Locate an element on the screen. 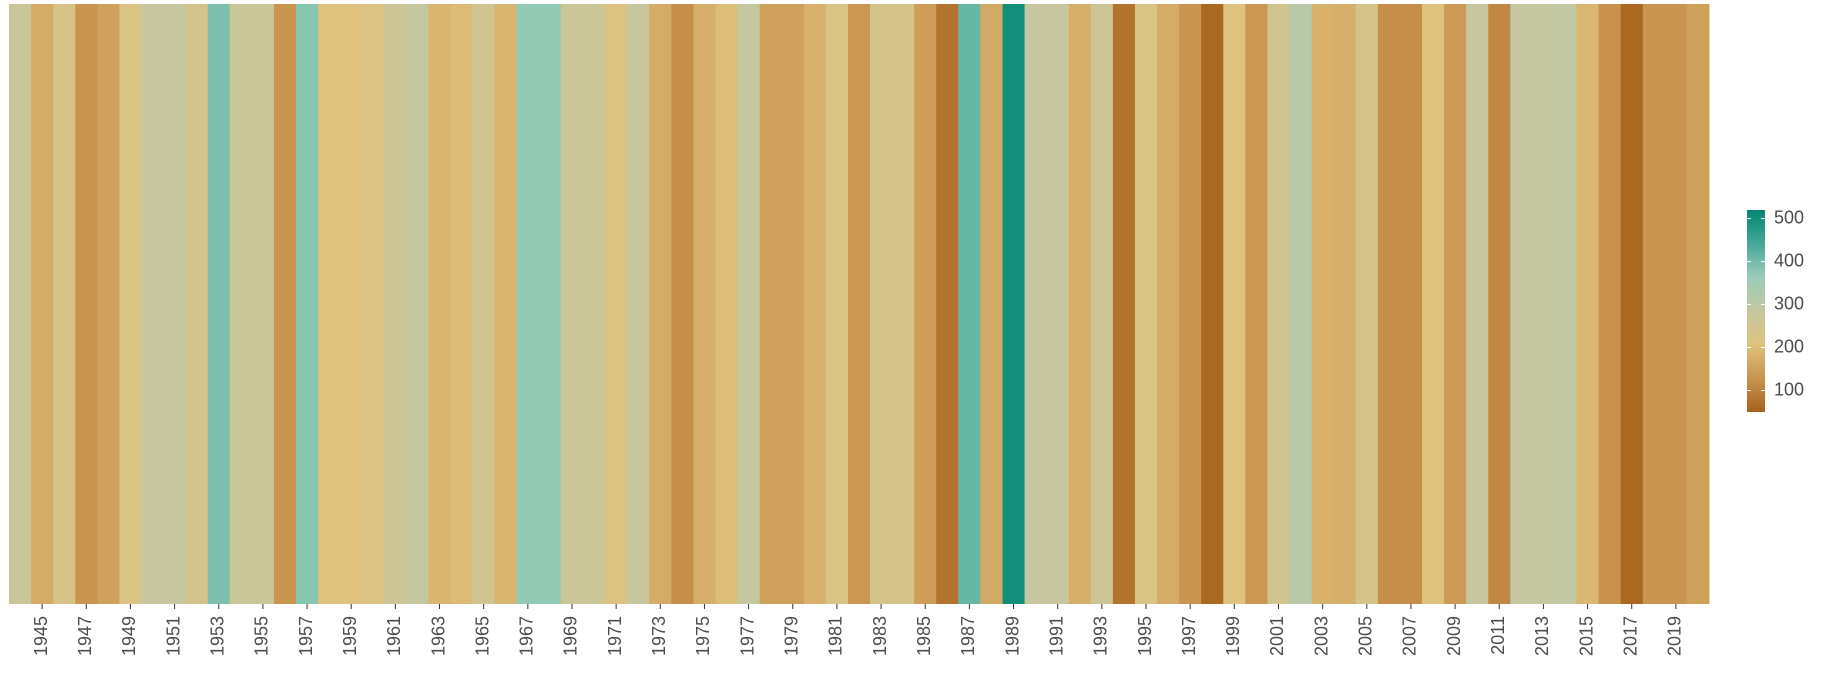 The image size is (1831, 677). x-tick-label: 1981 is located at coordinates (836, 636).